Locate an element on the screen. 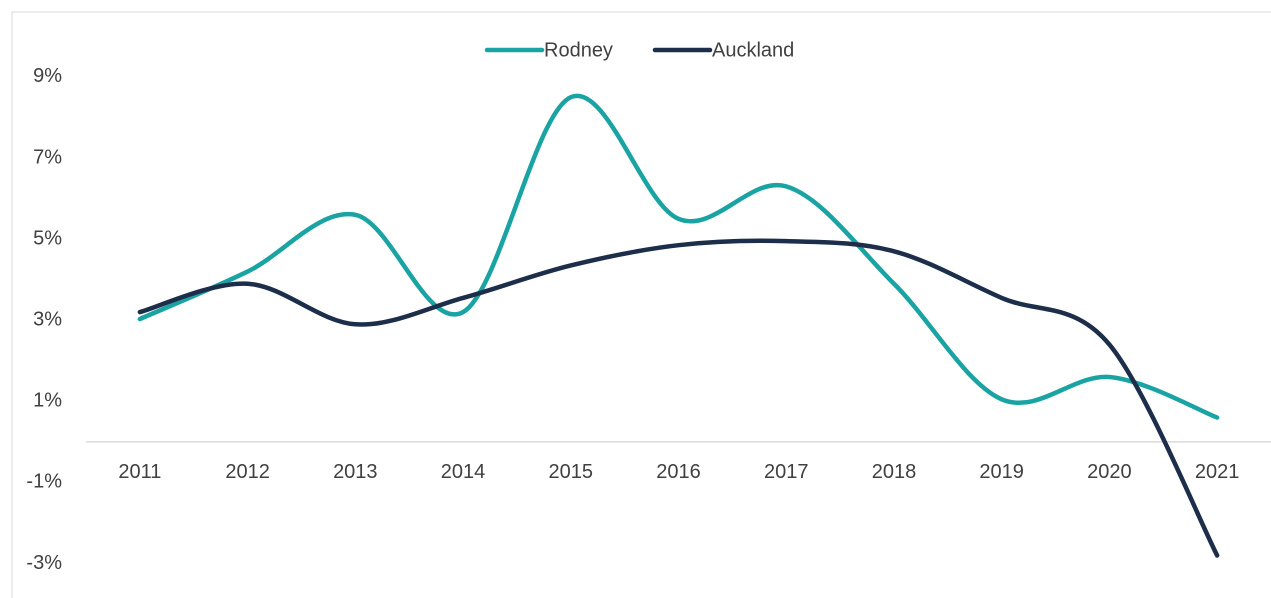  x-tick-label: 2018 is located at coordinates (894, 472).